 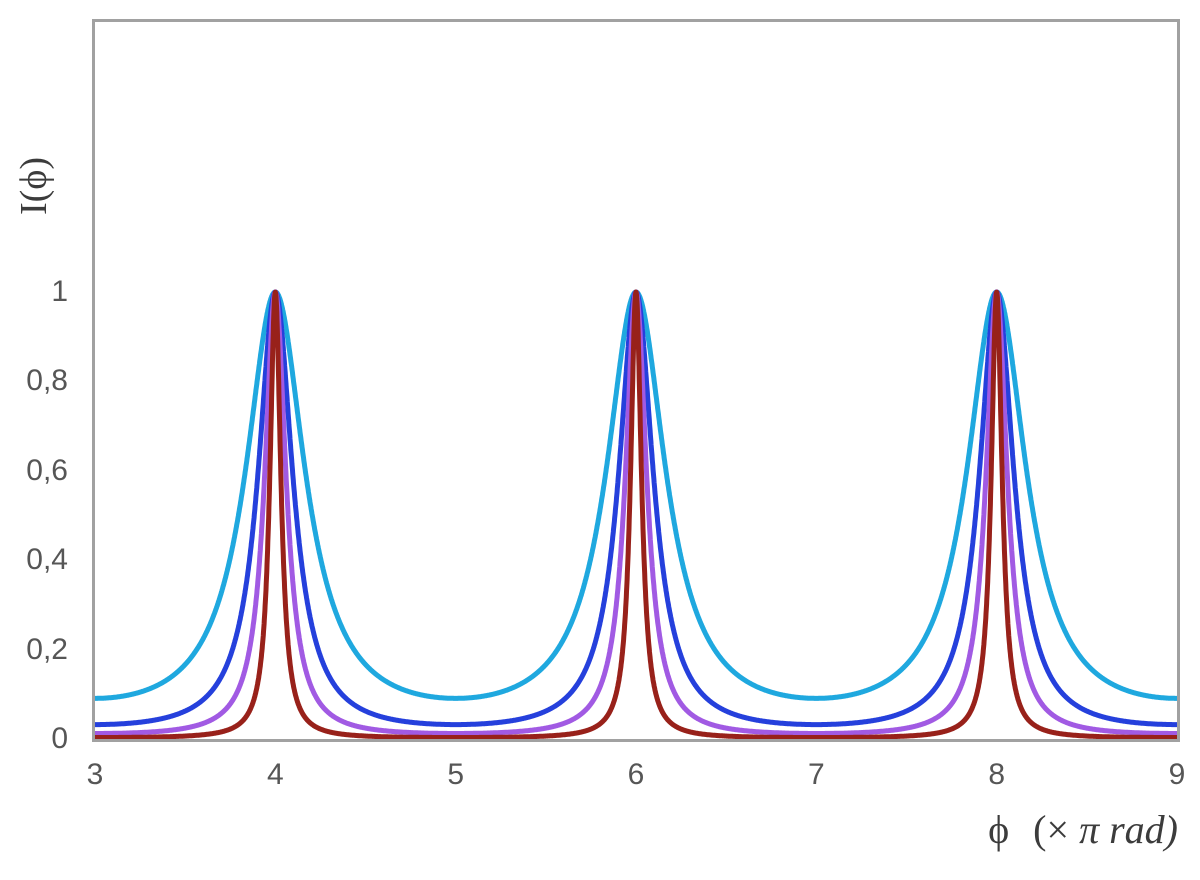 I want to click on x-title-unit: π rad, so click(x=1122, y=829).